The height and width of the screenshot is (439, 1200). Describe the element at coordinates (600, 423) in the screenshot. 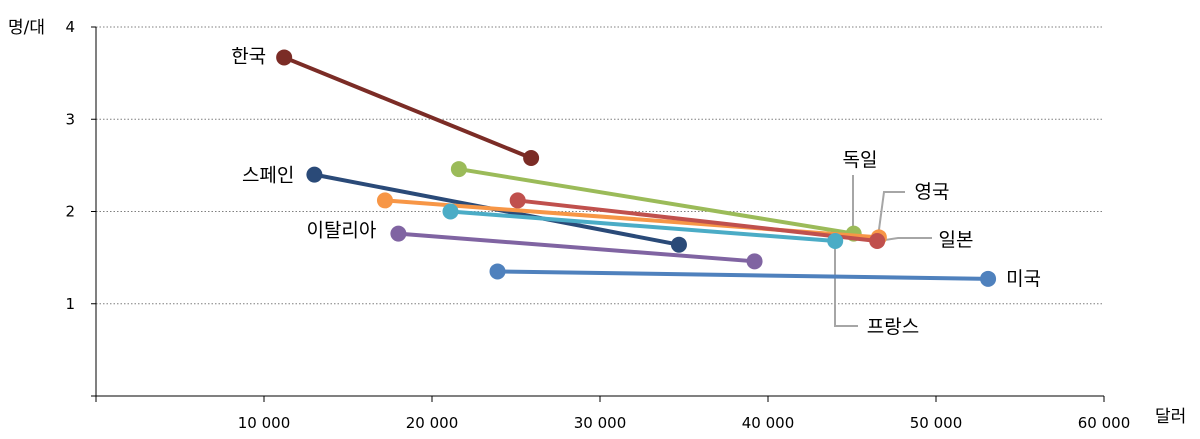

I see `x-tick-label: 30 000` at that location.